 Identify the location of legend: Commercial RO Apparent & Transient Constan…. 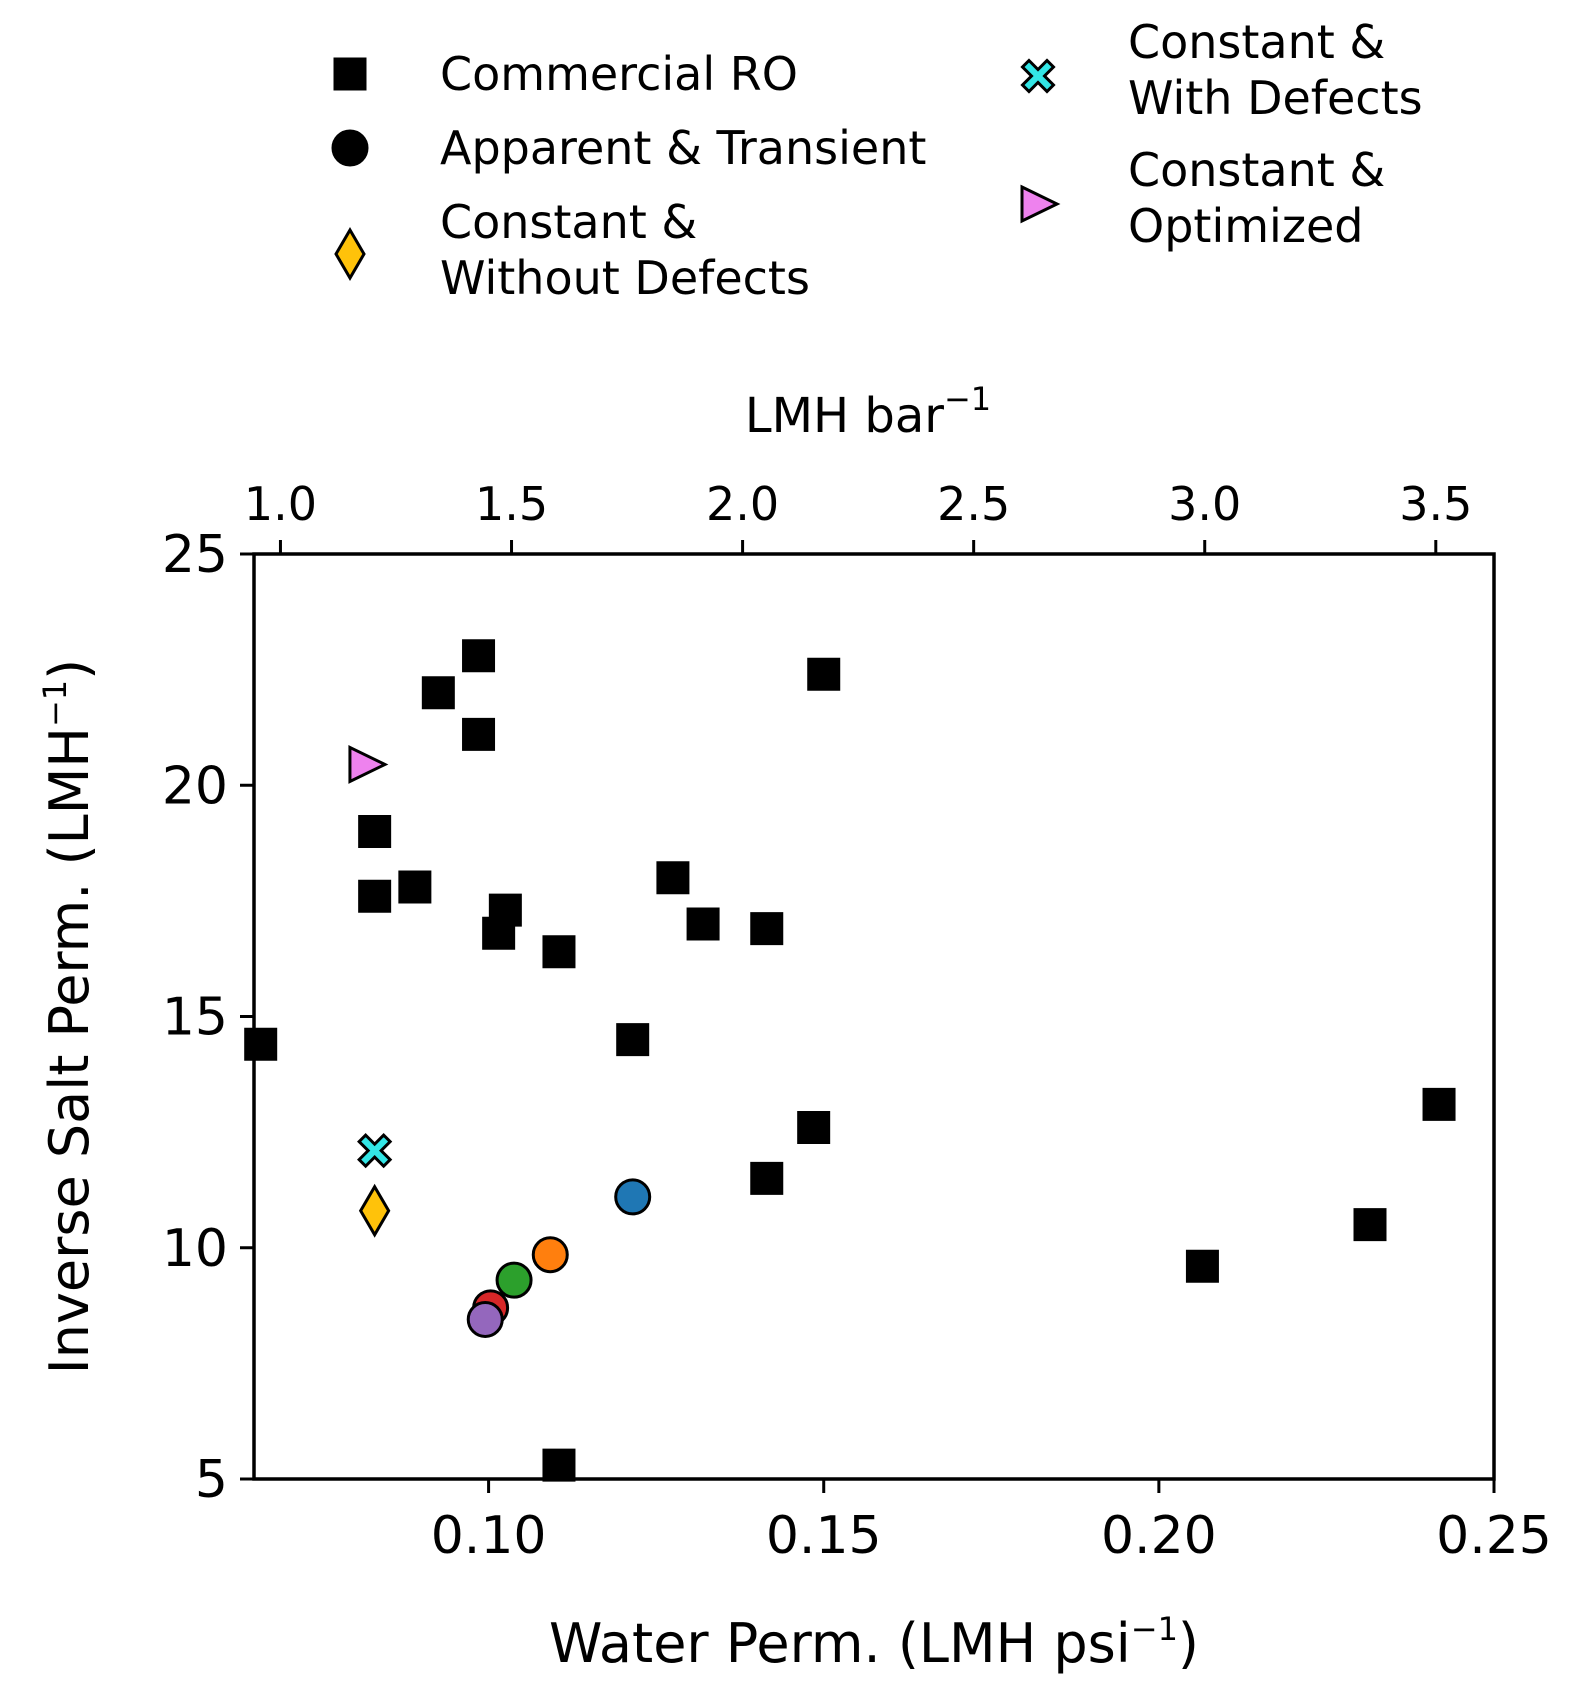
(877, 160).